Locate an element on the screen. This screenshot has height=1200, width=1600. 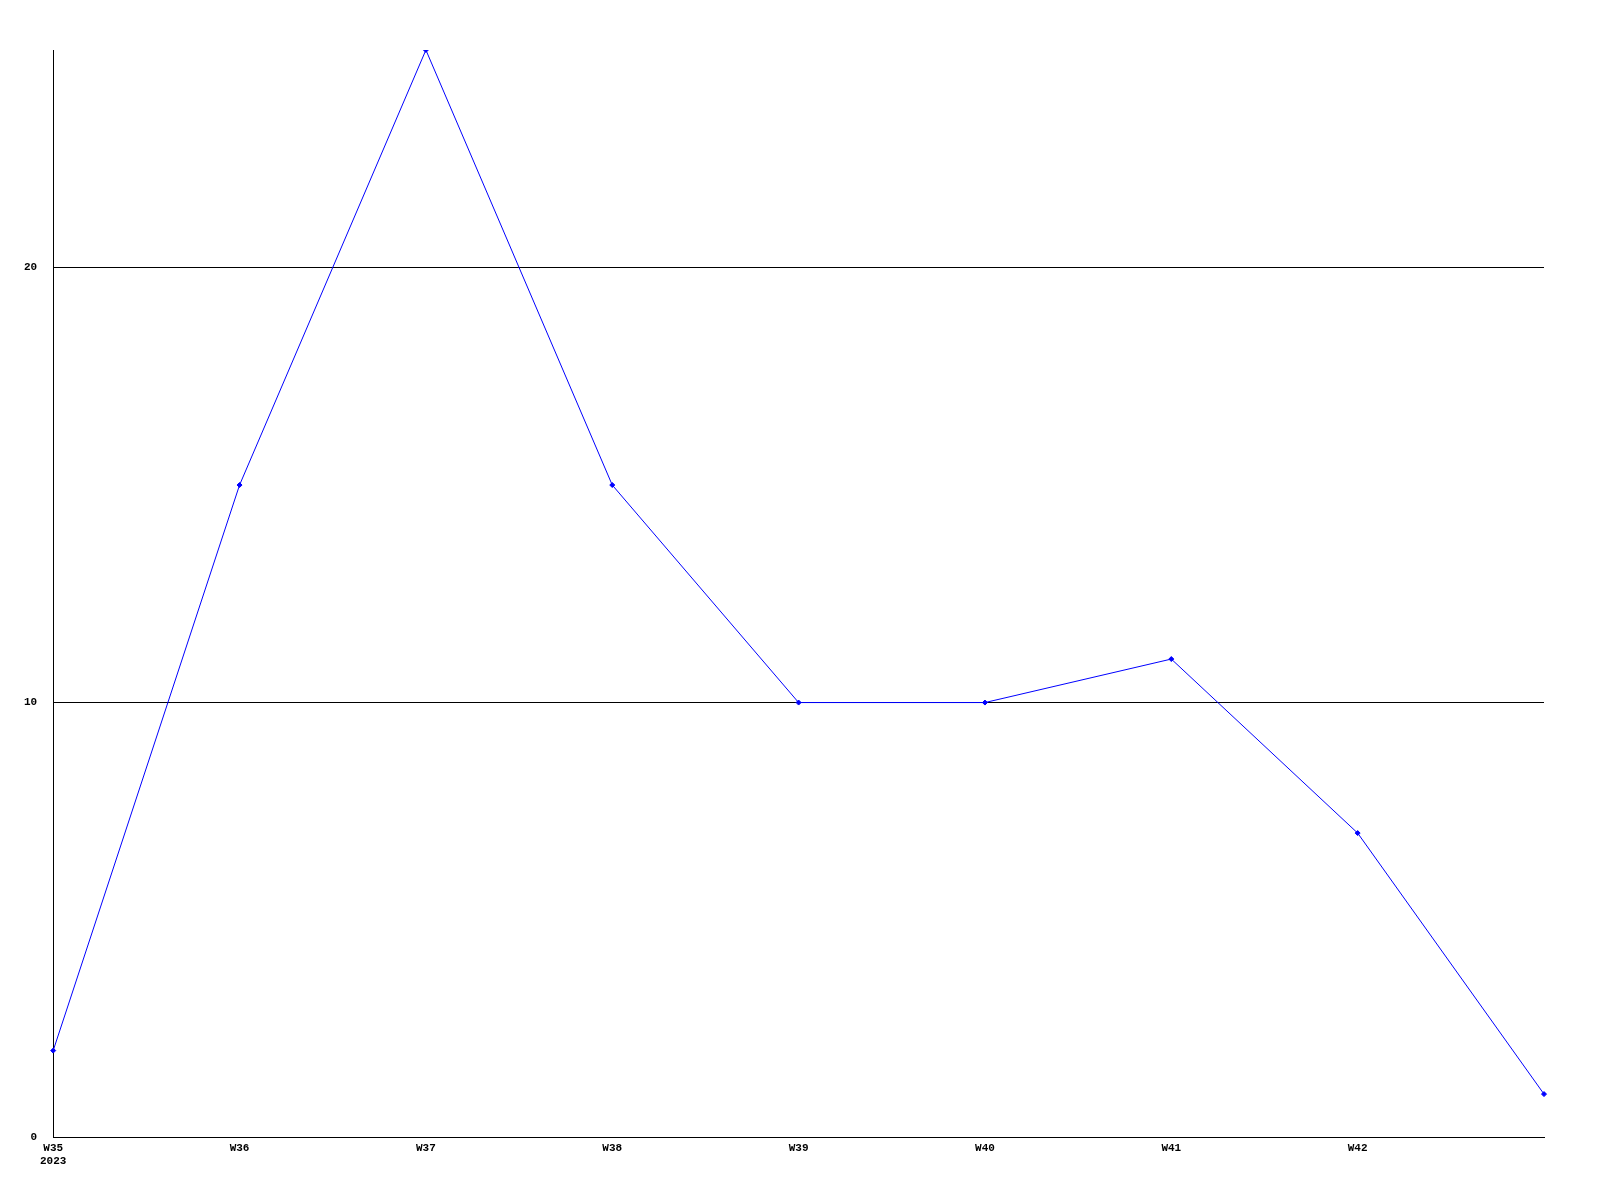
y-tick-label: 0 is located at coordinates (34, 1137).